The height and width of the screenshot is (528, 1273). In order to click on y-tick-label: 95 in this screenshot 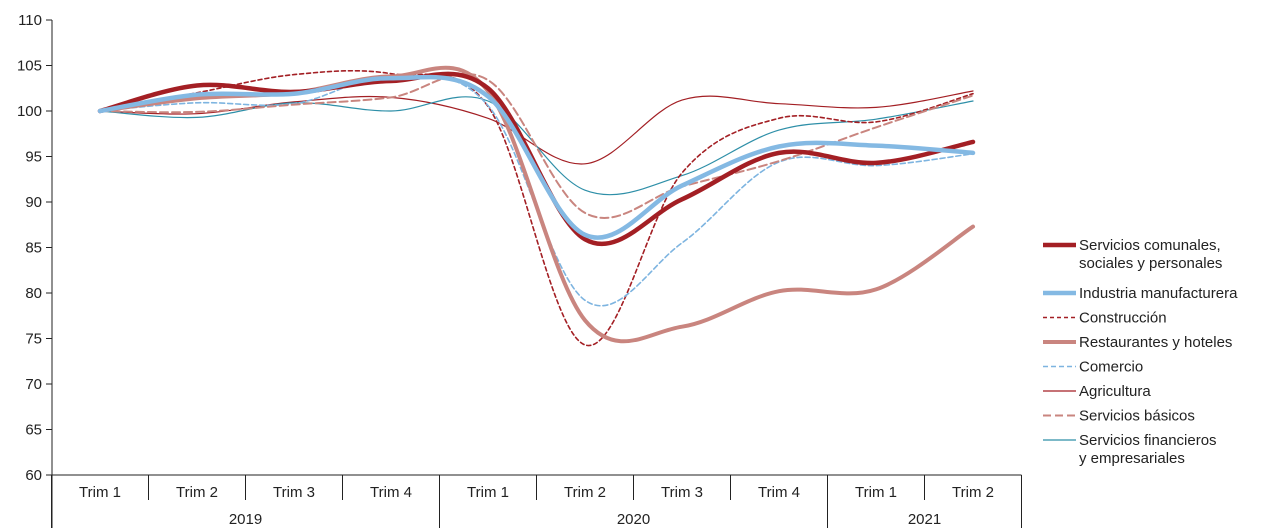, I will do `click(33, 157)`.